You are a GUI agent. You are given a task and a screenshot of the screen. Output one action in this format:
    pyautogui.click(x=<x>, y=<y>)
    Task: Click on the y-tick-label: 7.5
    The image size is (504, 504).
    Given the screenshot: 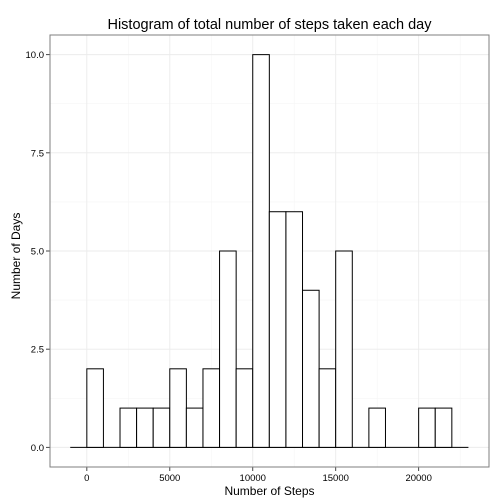 What is the action you would take?
    pyautogui.click(x=37, y=153)
    